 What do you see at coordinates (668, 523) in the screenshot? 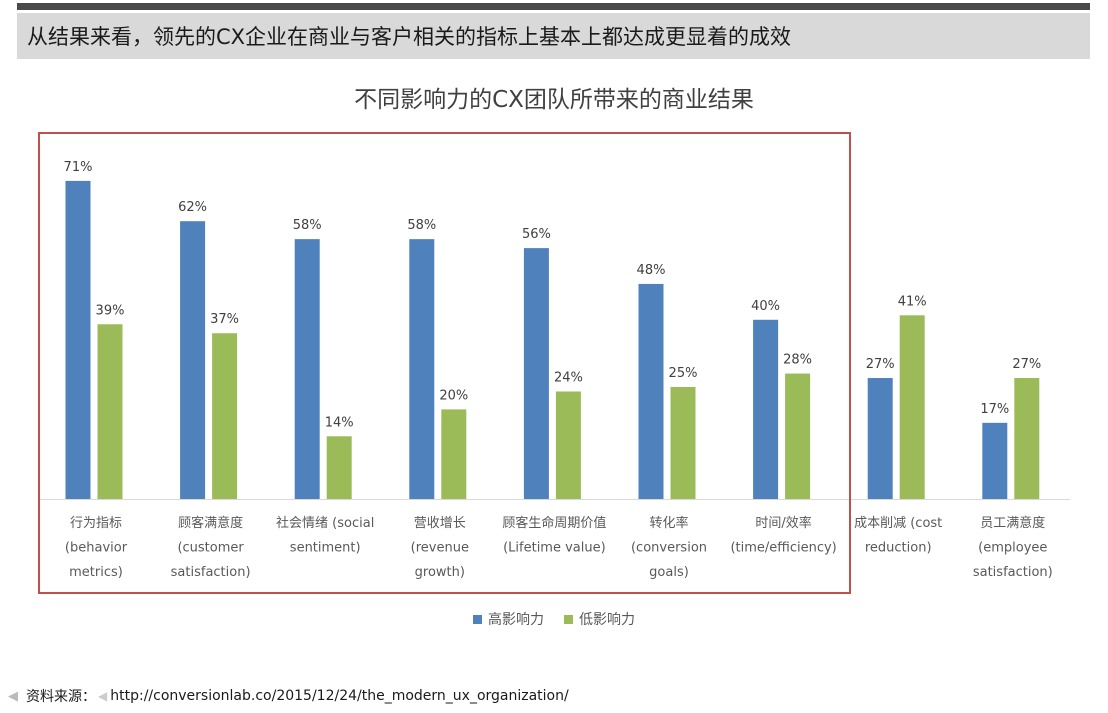
I see `category-label-5-0: 转化率` at bounding box center [668, 523].